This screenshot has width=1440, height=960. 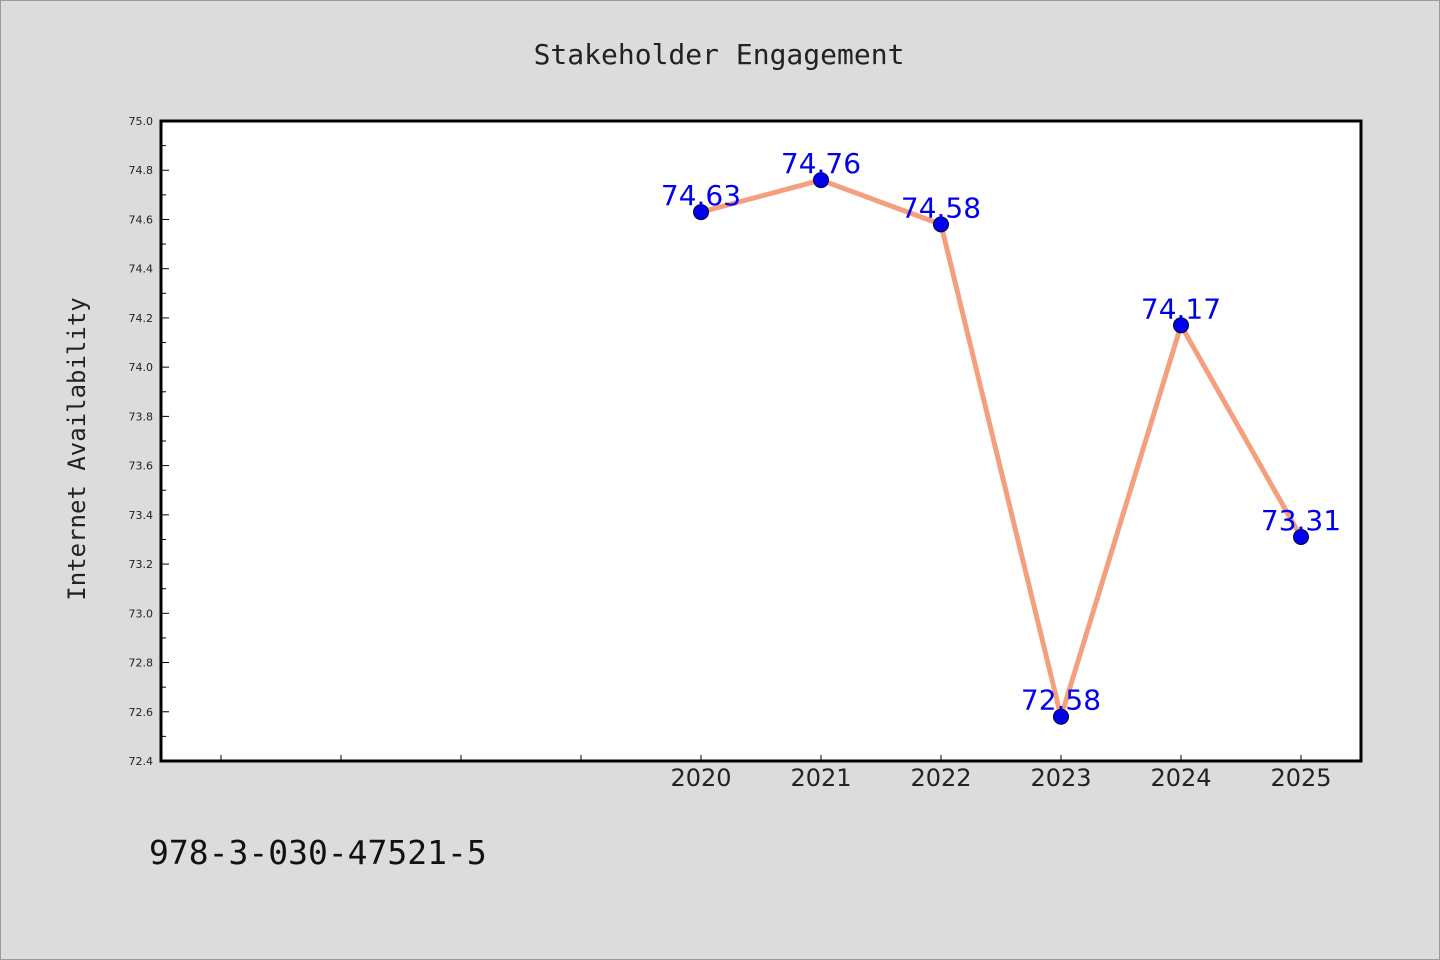 I want to click on y-tick-label: 73.0, so click(x=141, y=613).